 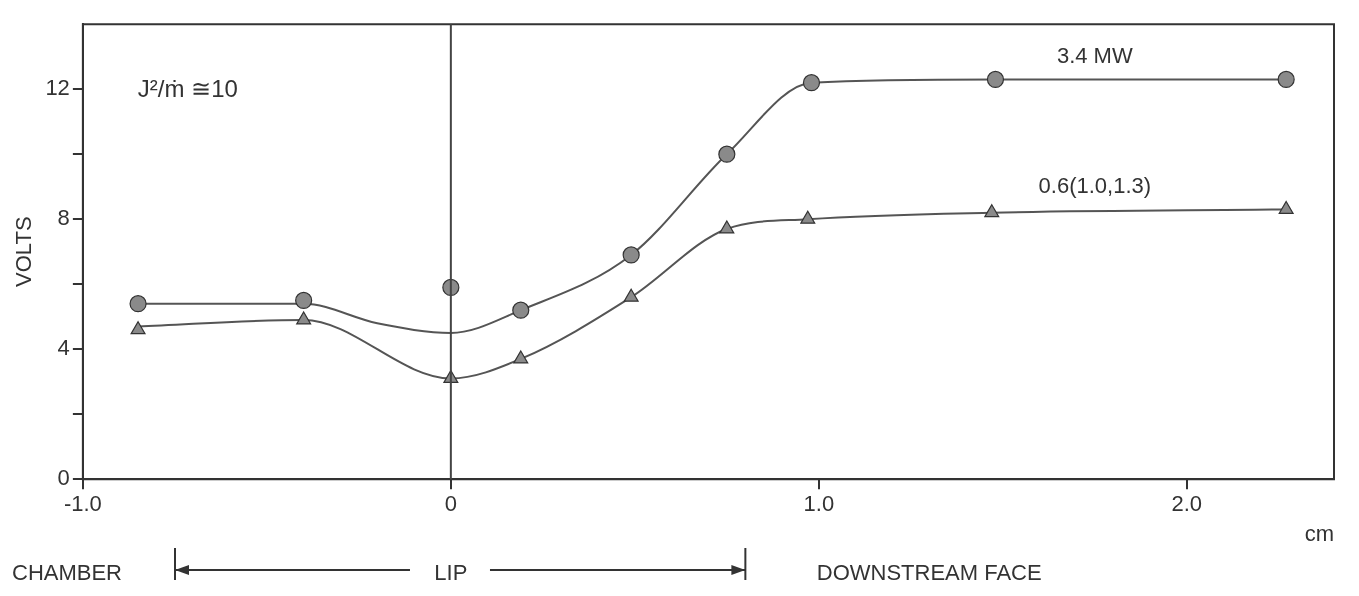 I want to click on y-tick-label: 12, so click(x=57, y=88).